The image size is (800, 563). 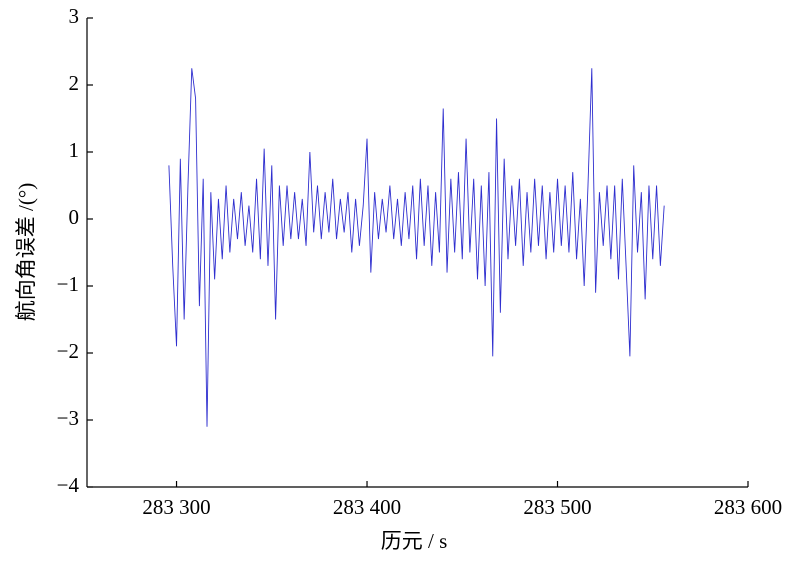 I want to click on y-tick-label: 3, so click(x=74, y=16).